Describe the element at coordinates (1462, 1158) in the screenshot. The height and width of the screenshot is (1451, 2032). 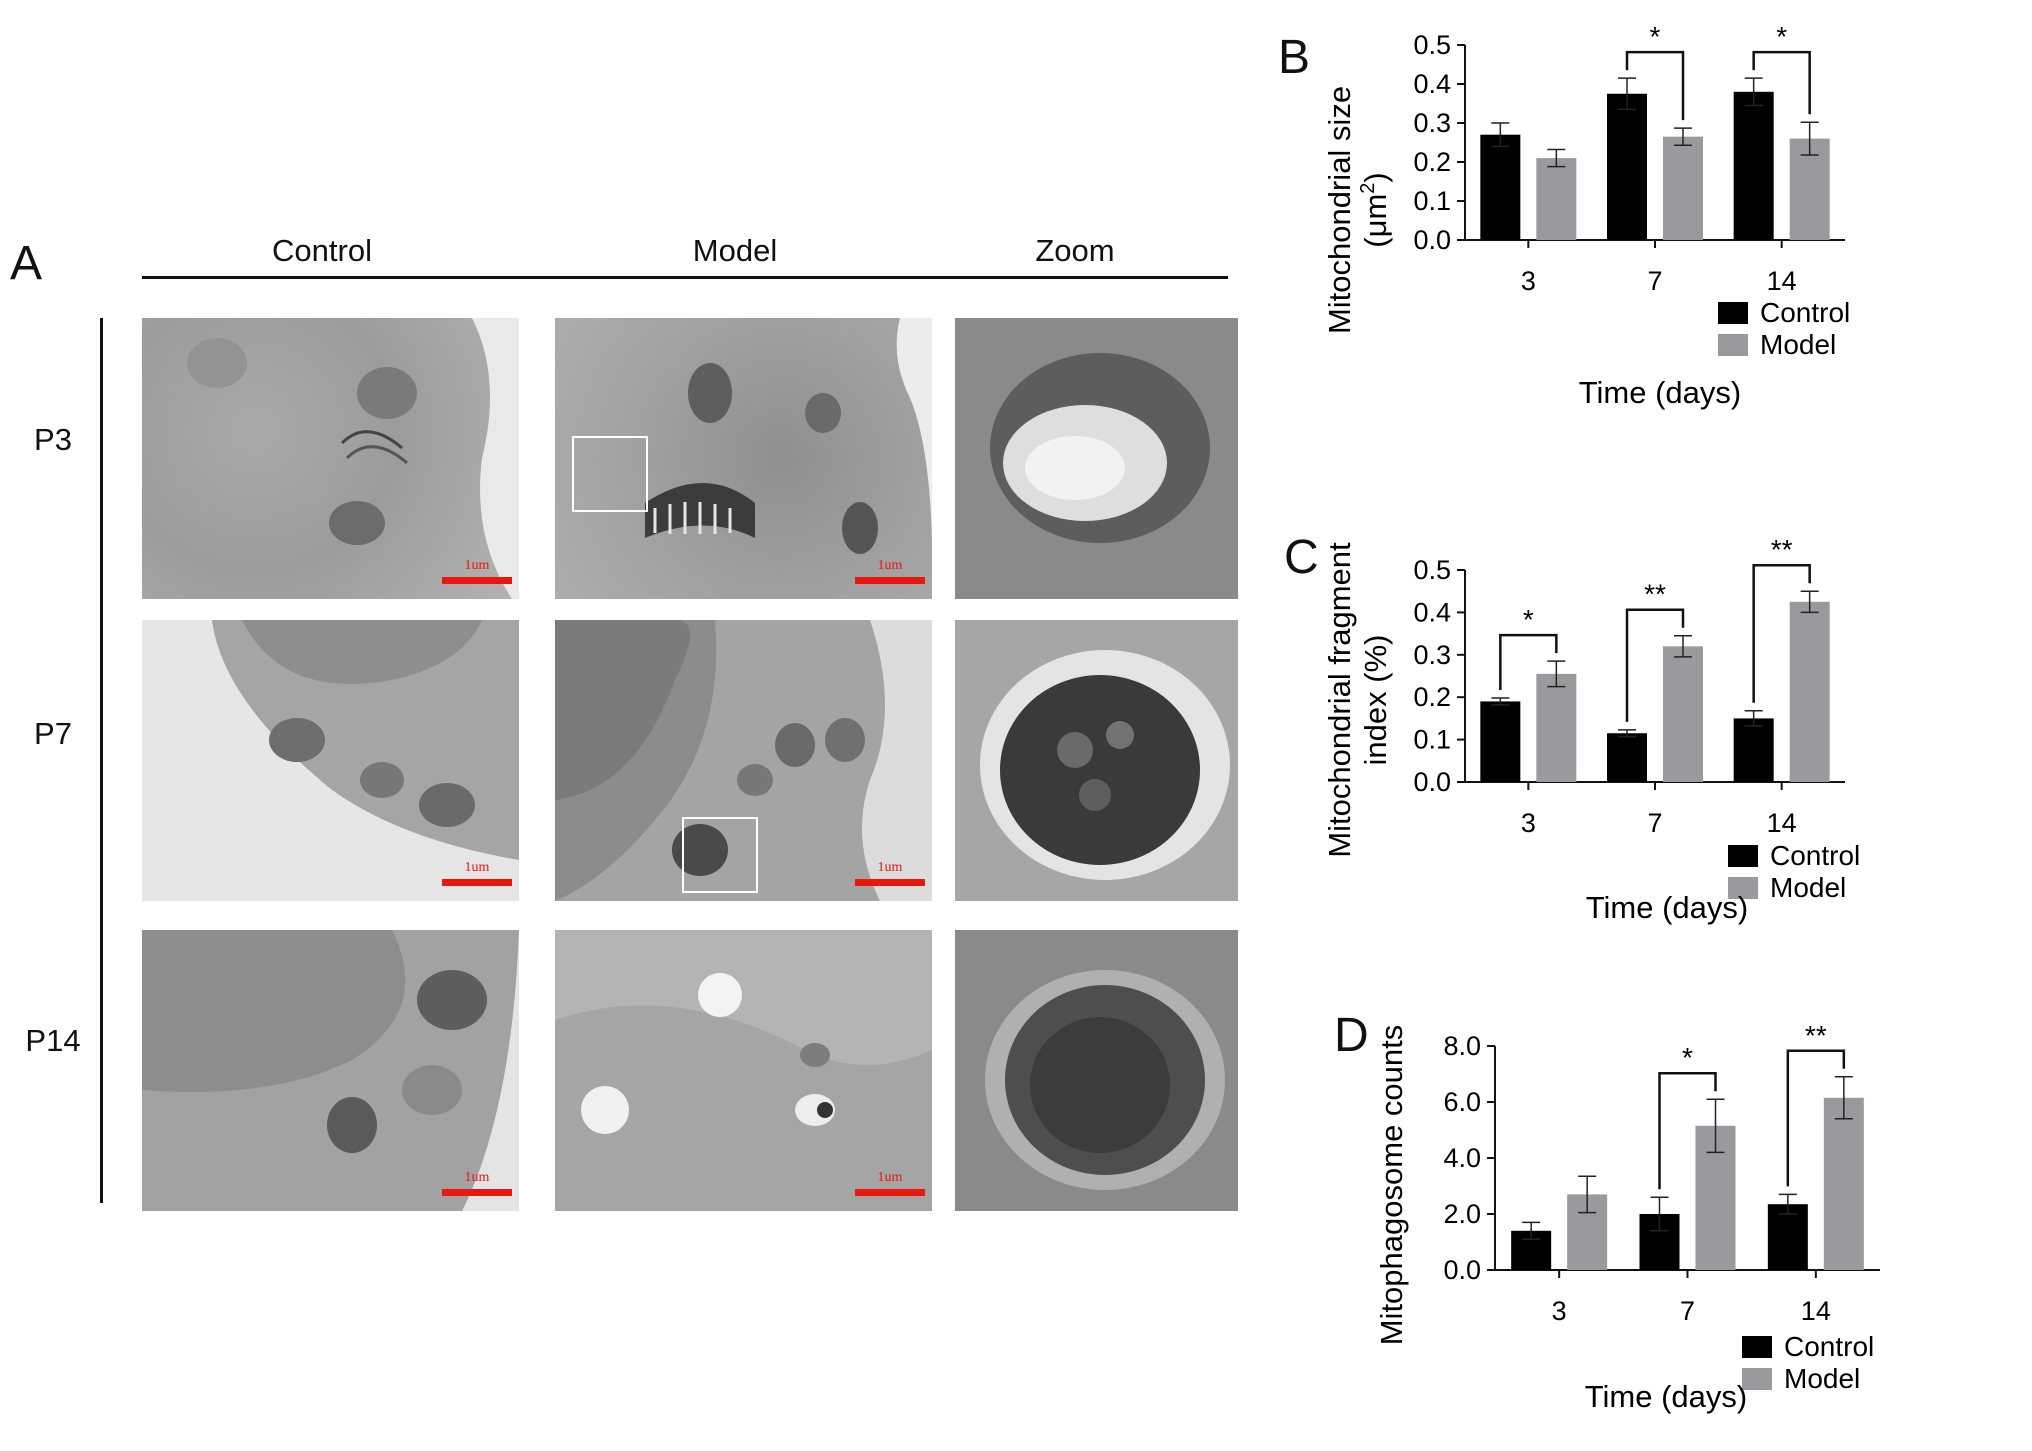
I see `y-tick-label: 4.0` at that location.